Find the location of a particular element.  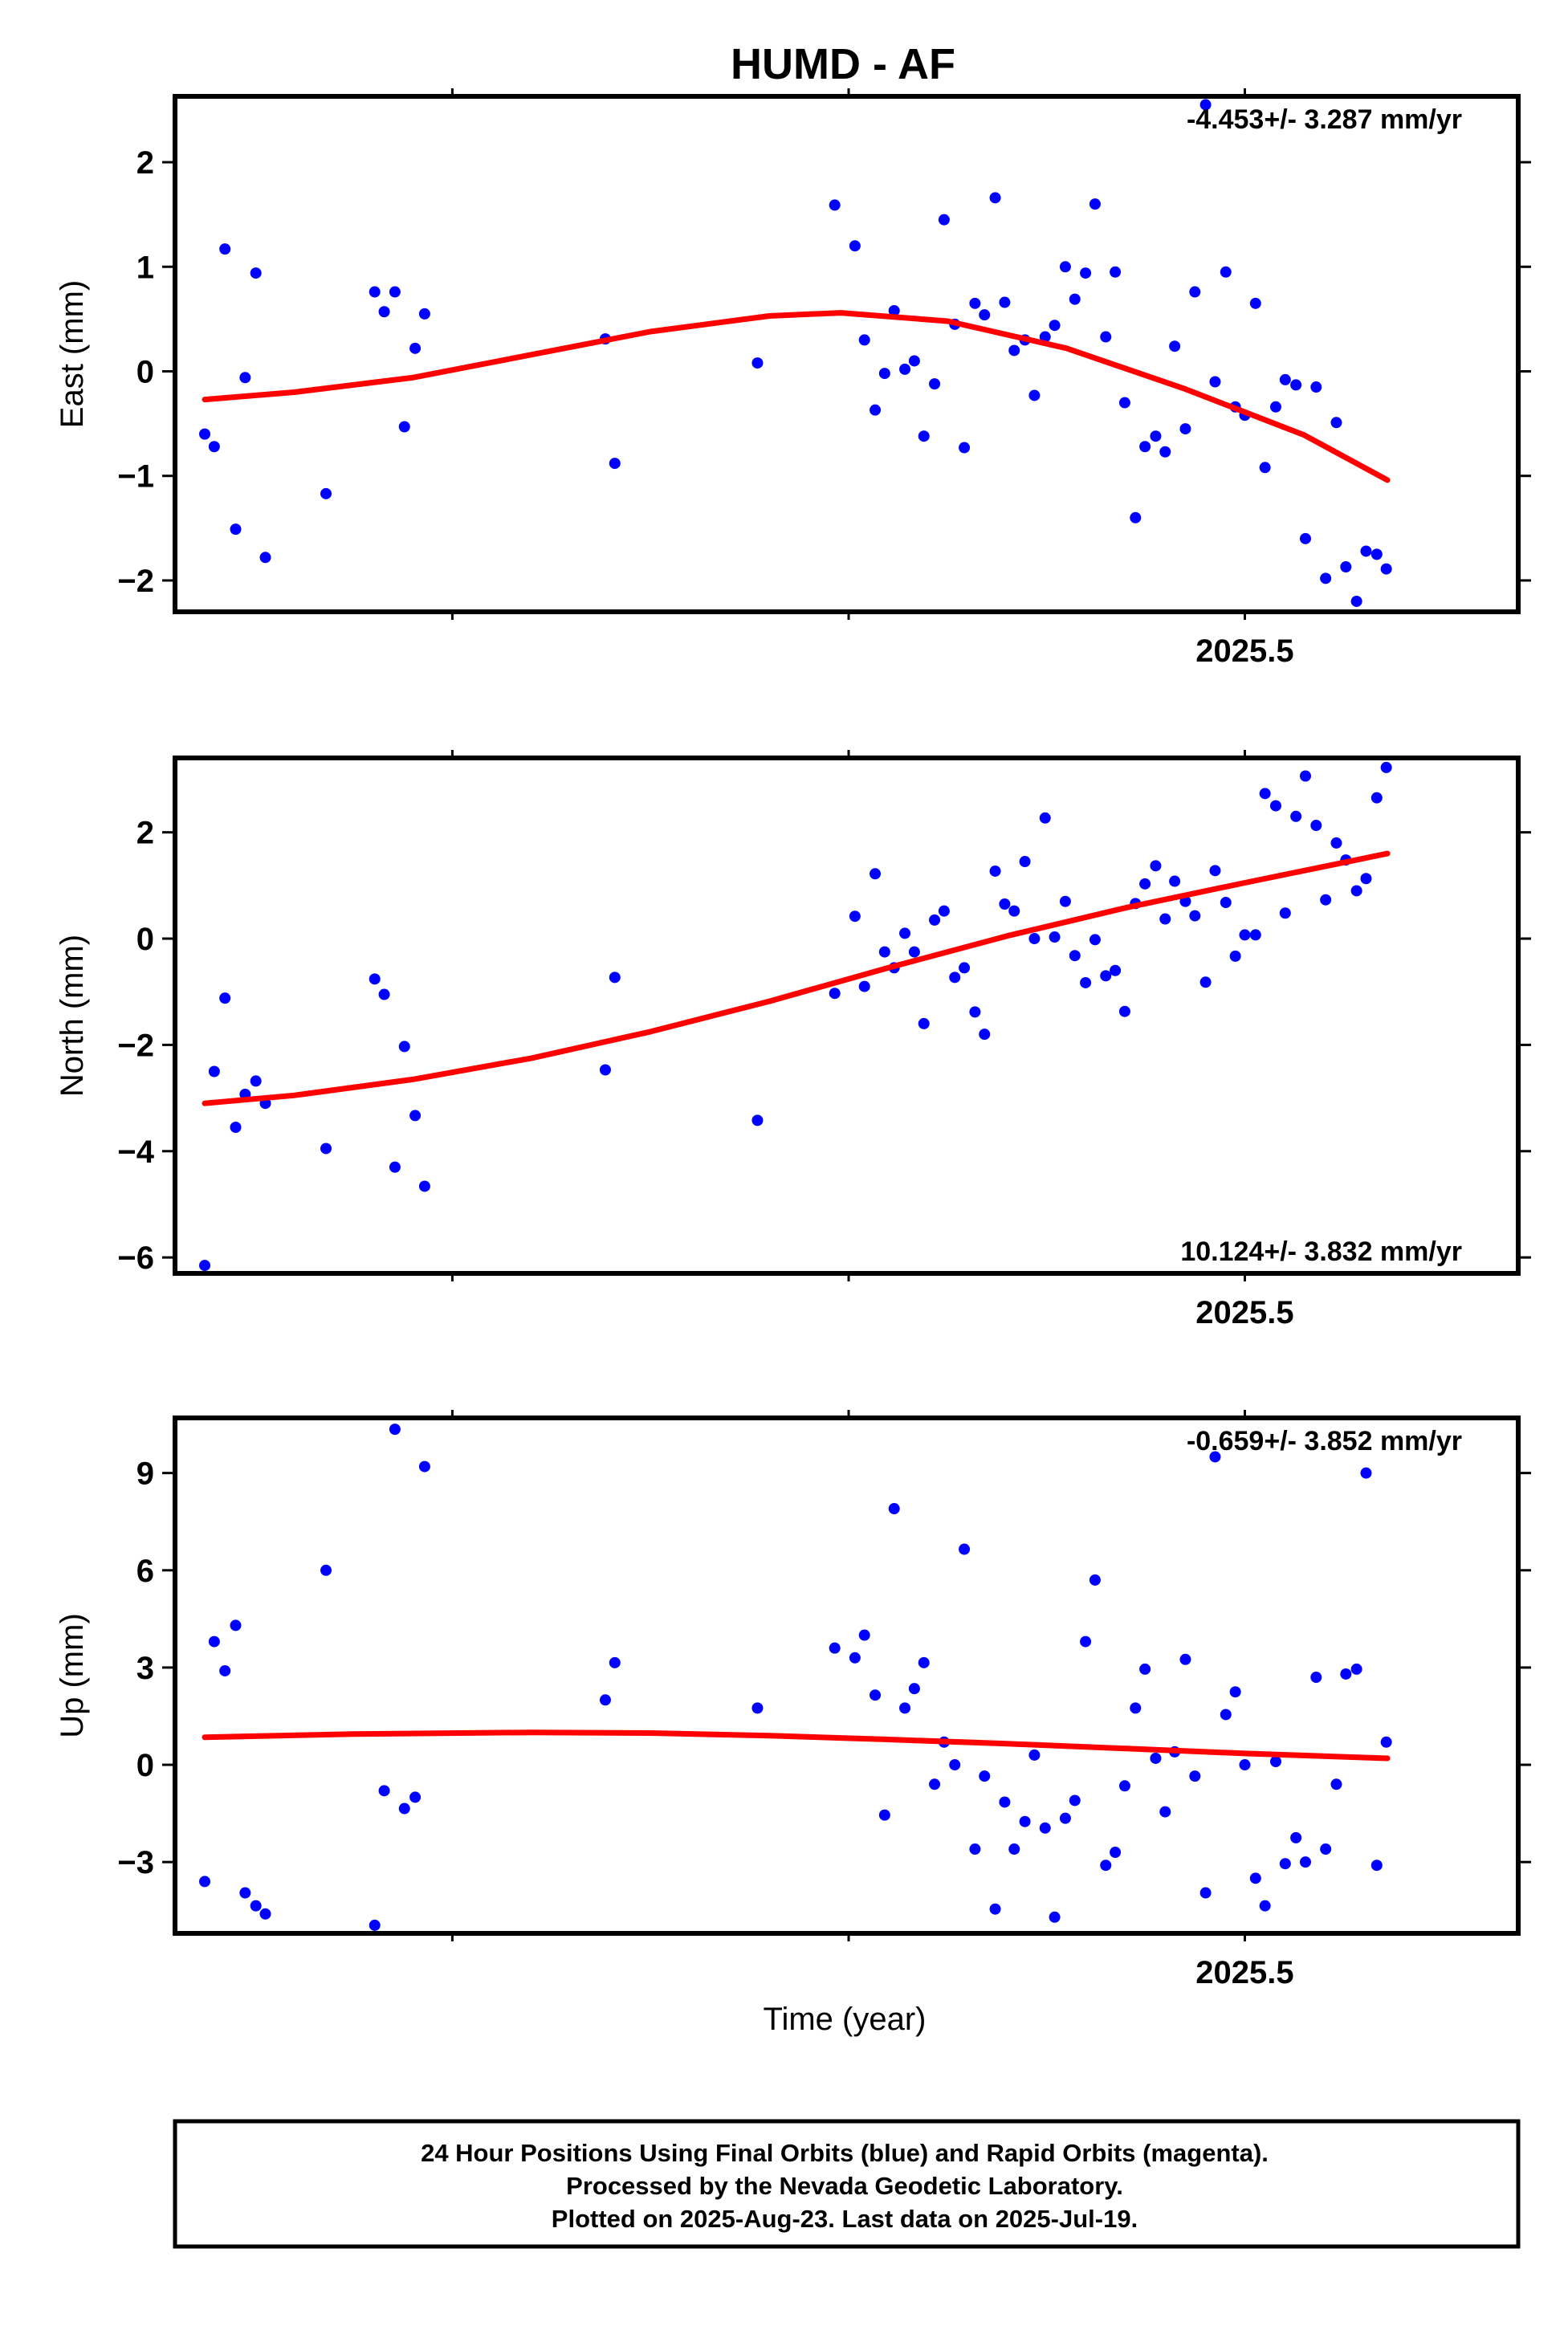

north-y-tick-label: 0 is located at coordinates (145, 939).